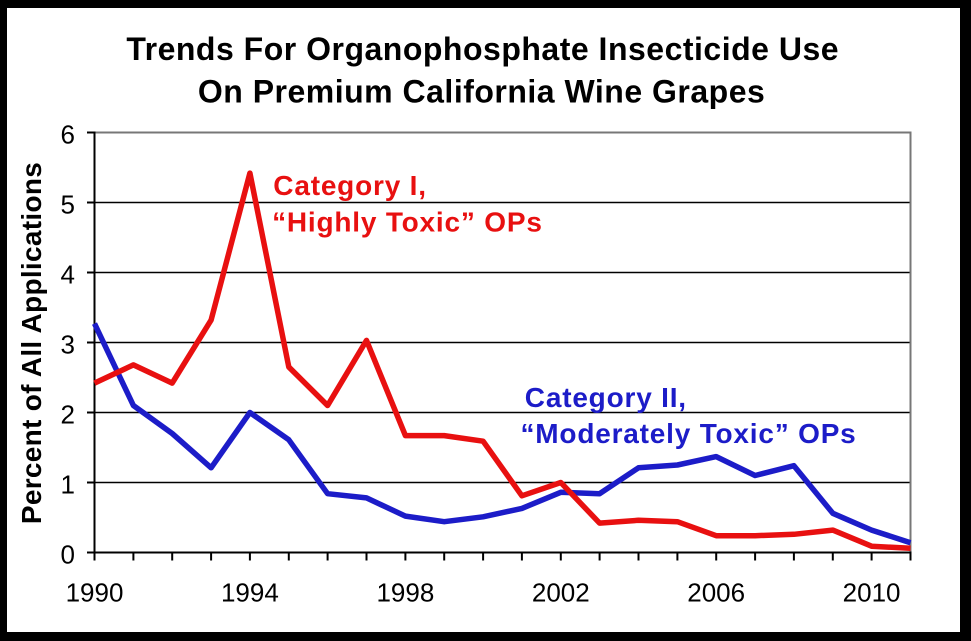  Describe the element at coordinates (689, 433) in the screenshot. I see `svg-text: “Moderately Toxic” OPs` at that location.